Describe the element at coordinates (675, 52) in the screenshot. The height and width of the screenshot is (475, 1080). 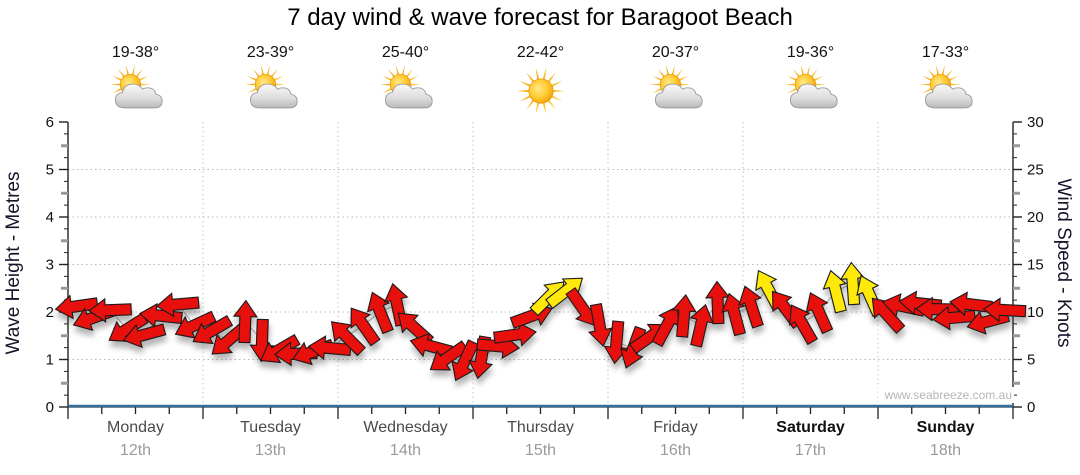
I see `day-temperature: 20-37°` at that location.